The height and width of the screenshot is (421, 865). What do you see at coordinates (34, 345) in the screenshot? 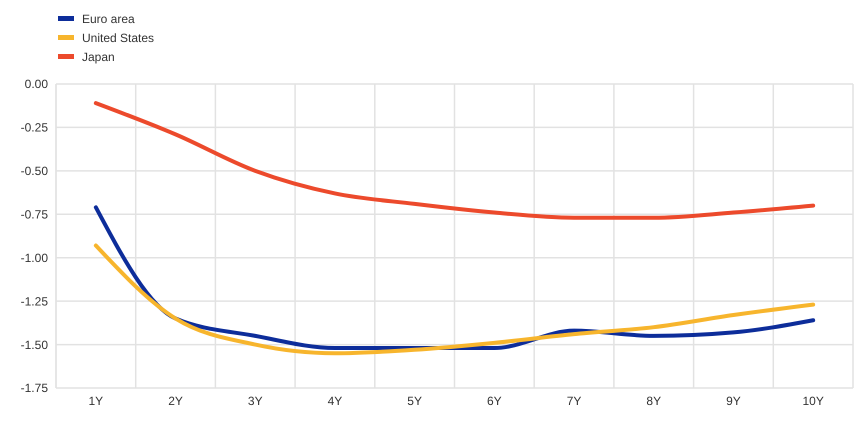
I see `y-tick-label: -1.50` at bounding box center [34, 345].